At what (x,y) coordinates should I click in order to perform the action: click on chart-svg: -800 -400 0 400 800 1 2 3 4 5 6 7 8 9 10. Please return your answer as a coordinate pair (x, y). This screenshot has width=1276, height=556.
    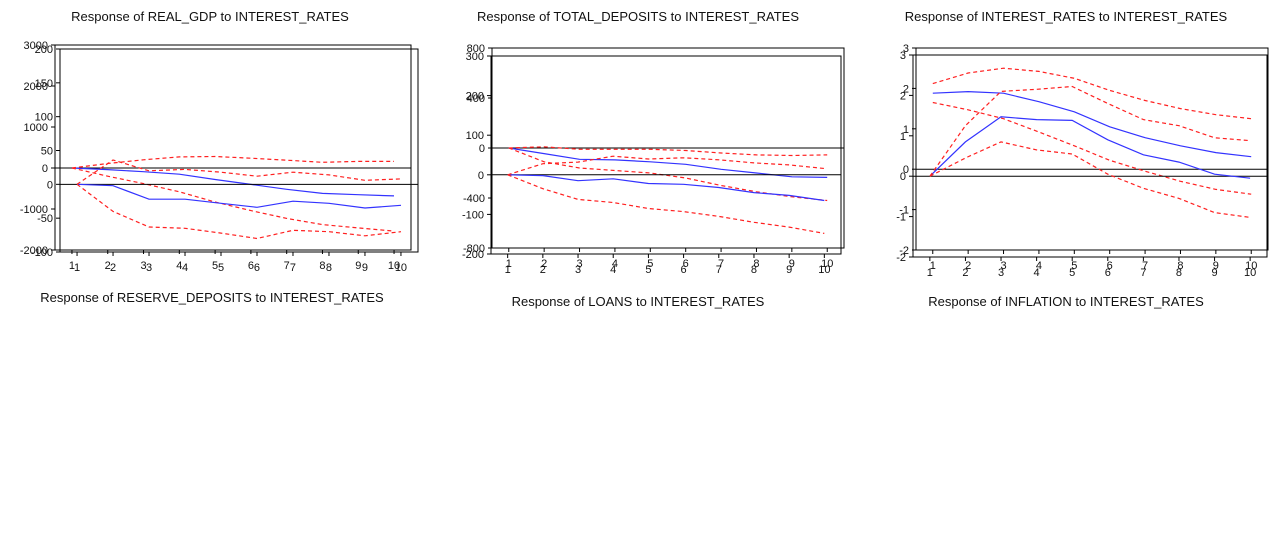
    Looking at the image, I should click on (654, 156).